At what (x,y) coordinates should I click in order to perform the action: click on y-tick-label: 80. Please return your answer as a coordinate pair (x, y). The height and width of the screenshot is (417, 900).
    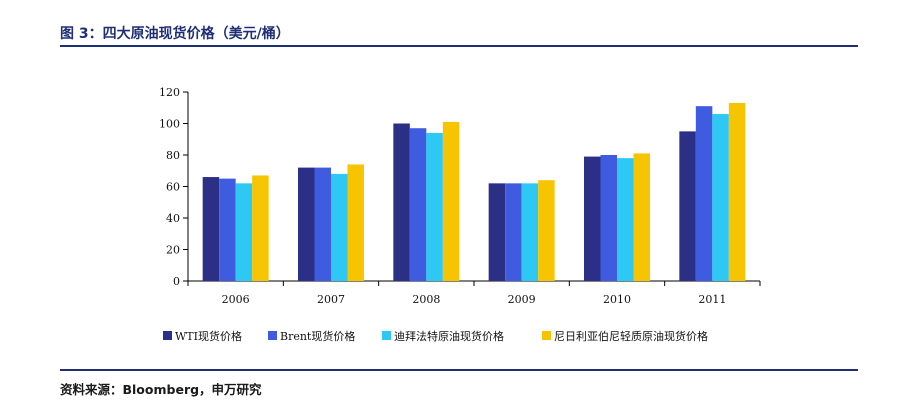
    Looking at the image, I should click on (173, 155).